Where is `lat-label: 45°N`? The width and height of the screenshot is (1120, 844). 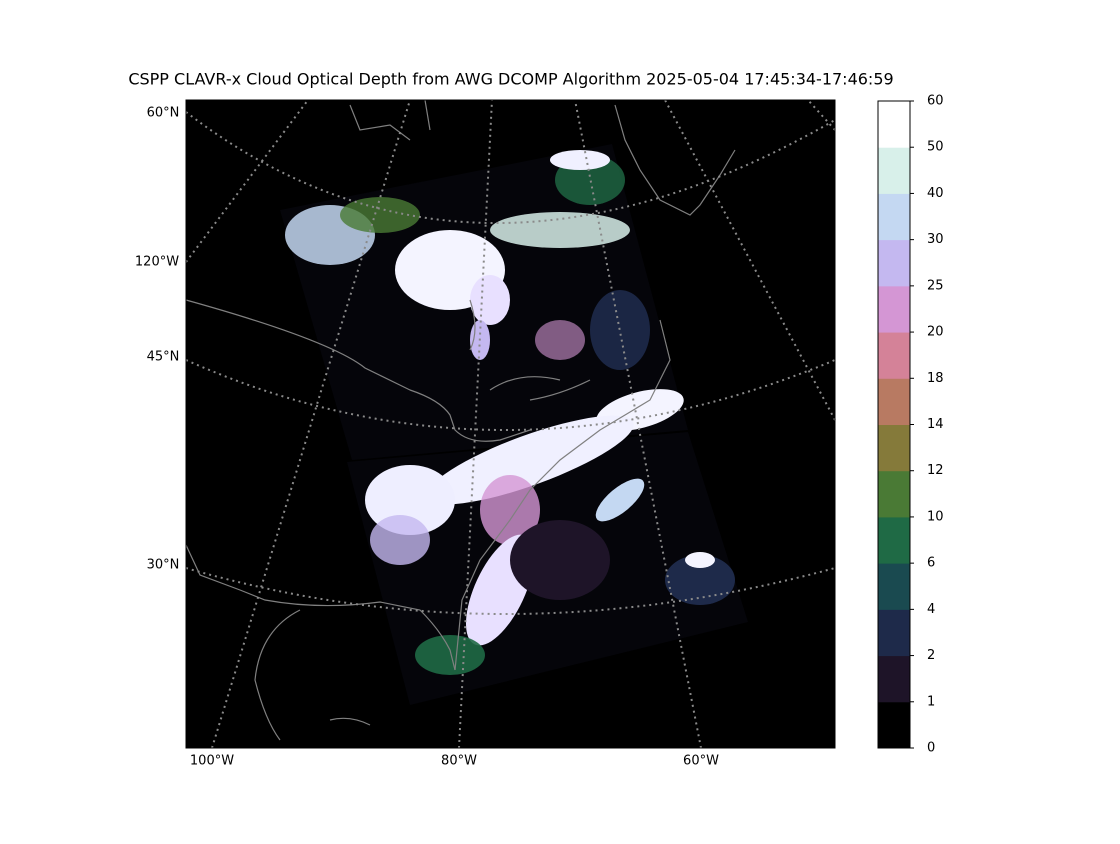
lat-label: 45°N is located at coordinates (163, 357).